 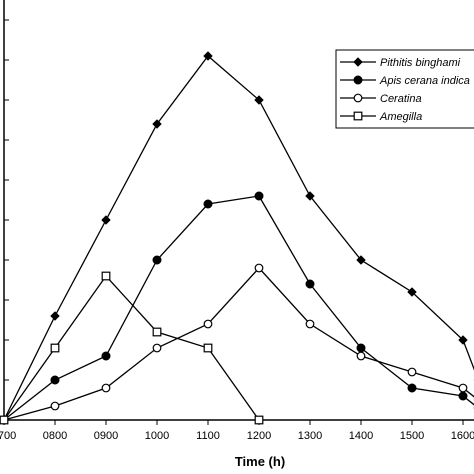 What do you see at coordinates (412, 436) in the screenshot?
I see `x-tick-label: 1500` at bounding box center [412, 436].